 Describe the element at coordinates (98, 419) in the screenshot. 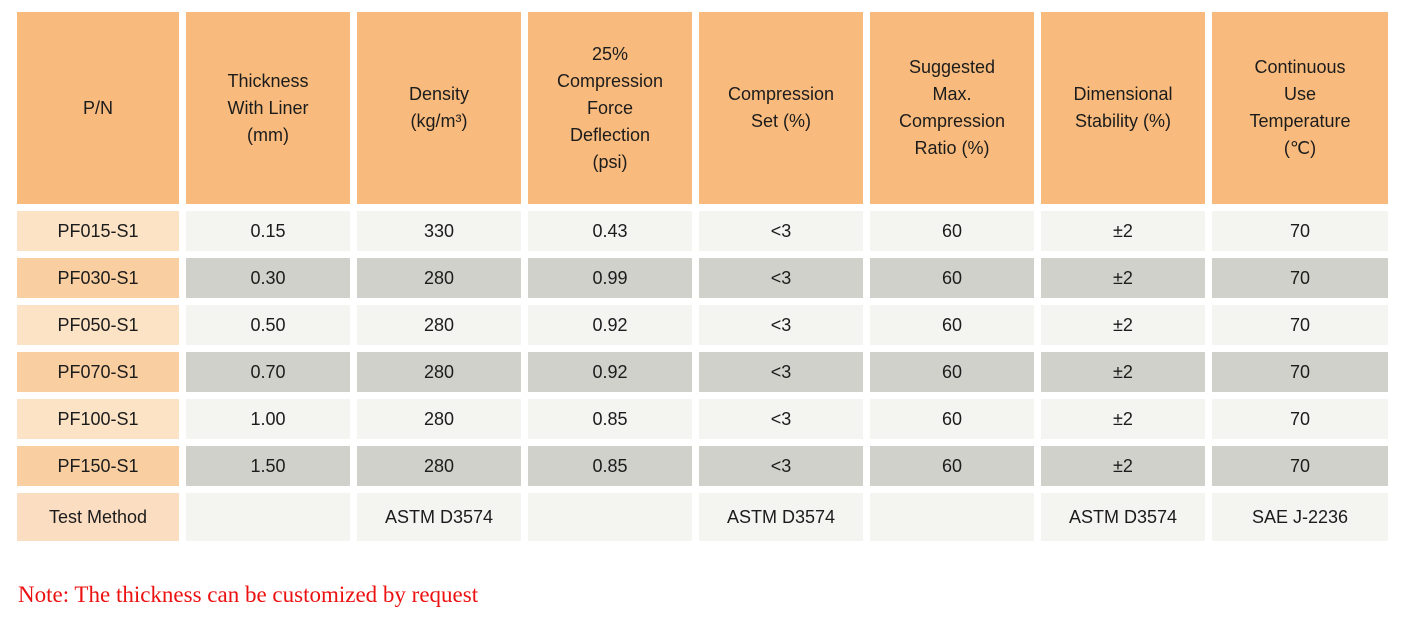

I see `pn-cell: PF100-S1` at that location.